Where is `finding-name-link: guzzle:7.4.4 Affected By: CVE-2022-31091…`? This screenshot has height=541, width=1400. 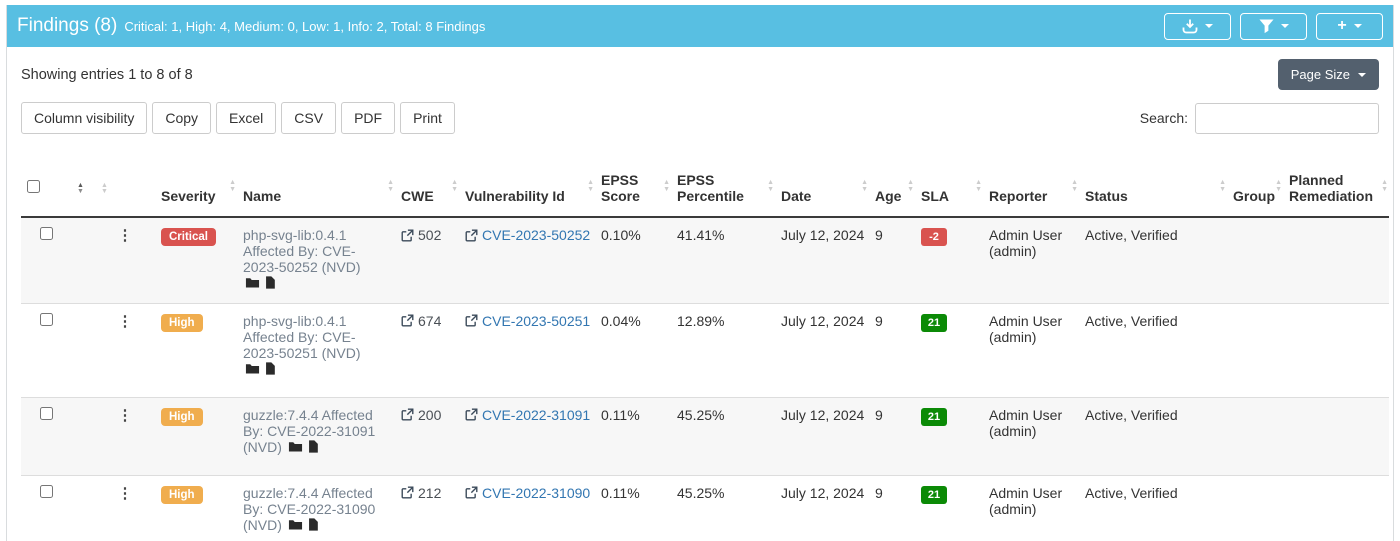
finding-name-link: guzzle:7.4.4 Affected By: CVE-2022-31091… is located at coordinates (309, 430).